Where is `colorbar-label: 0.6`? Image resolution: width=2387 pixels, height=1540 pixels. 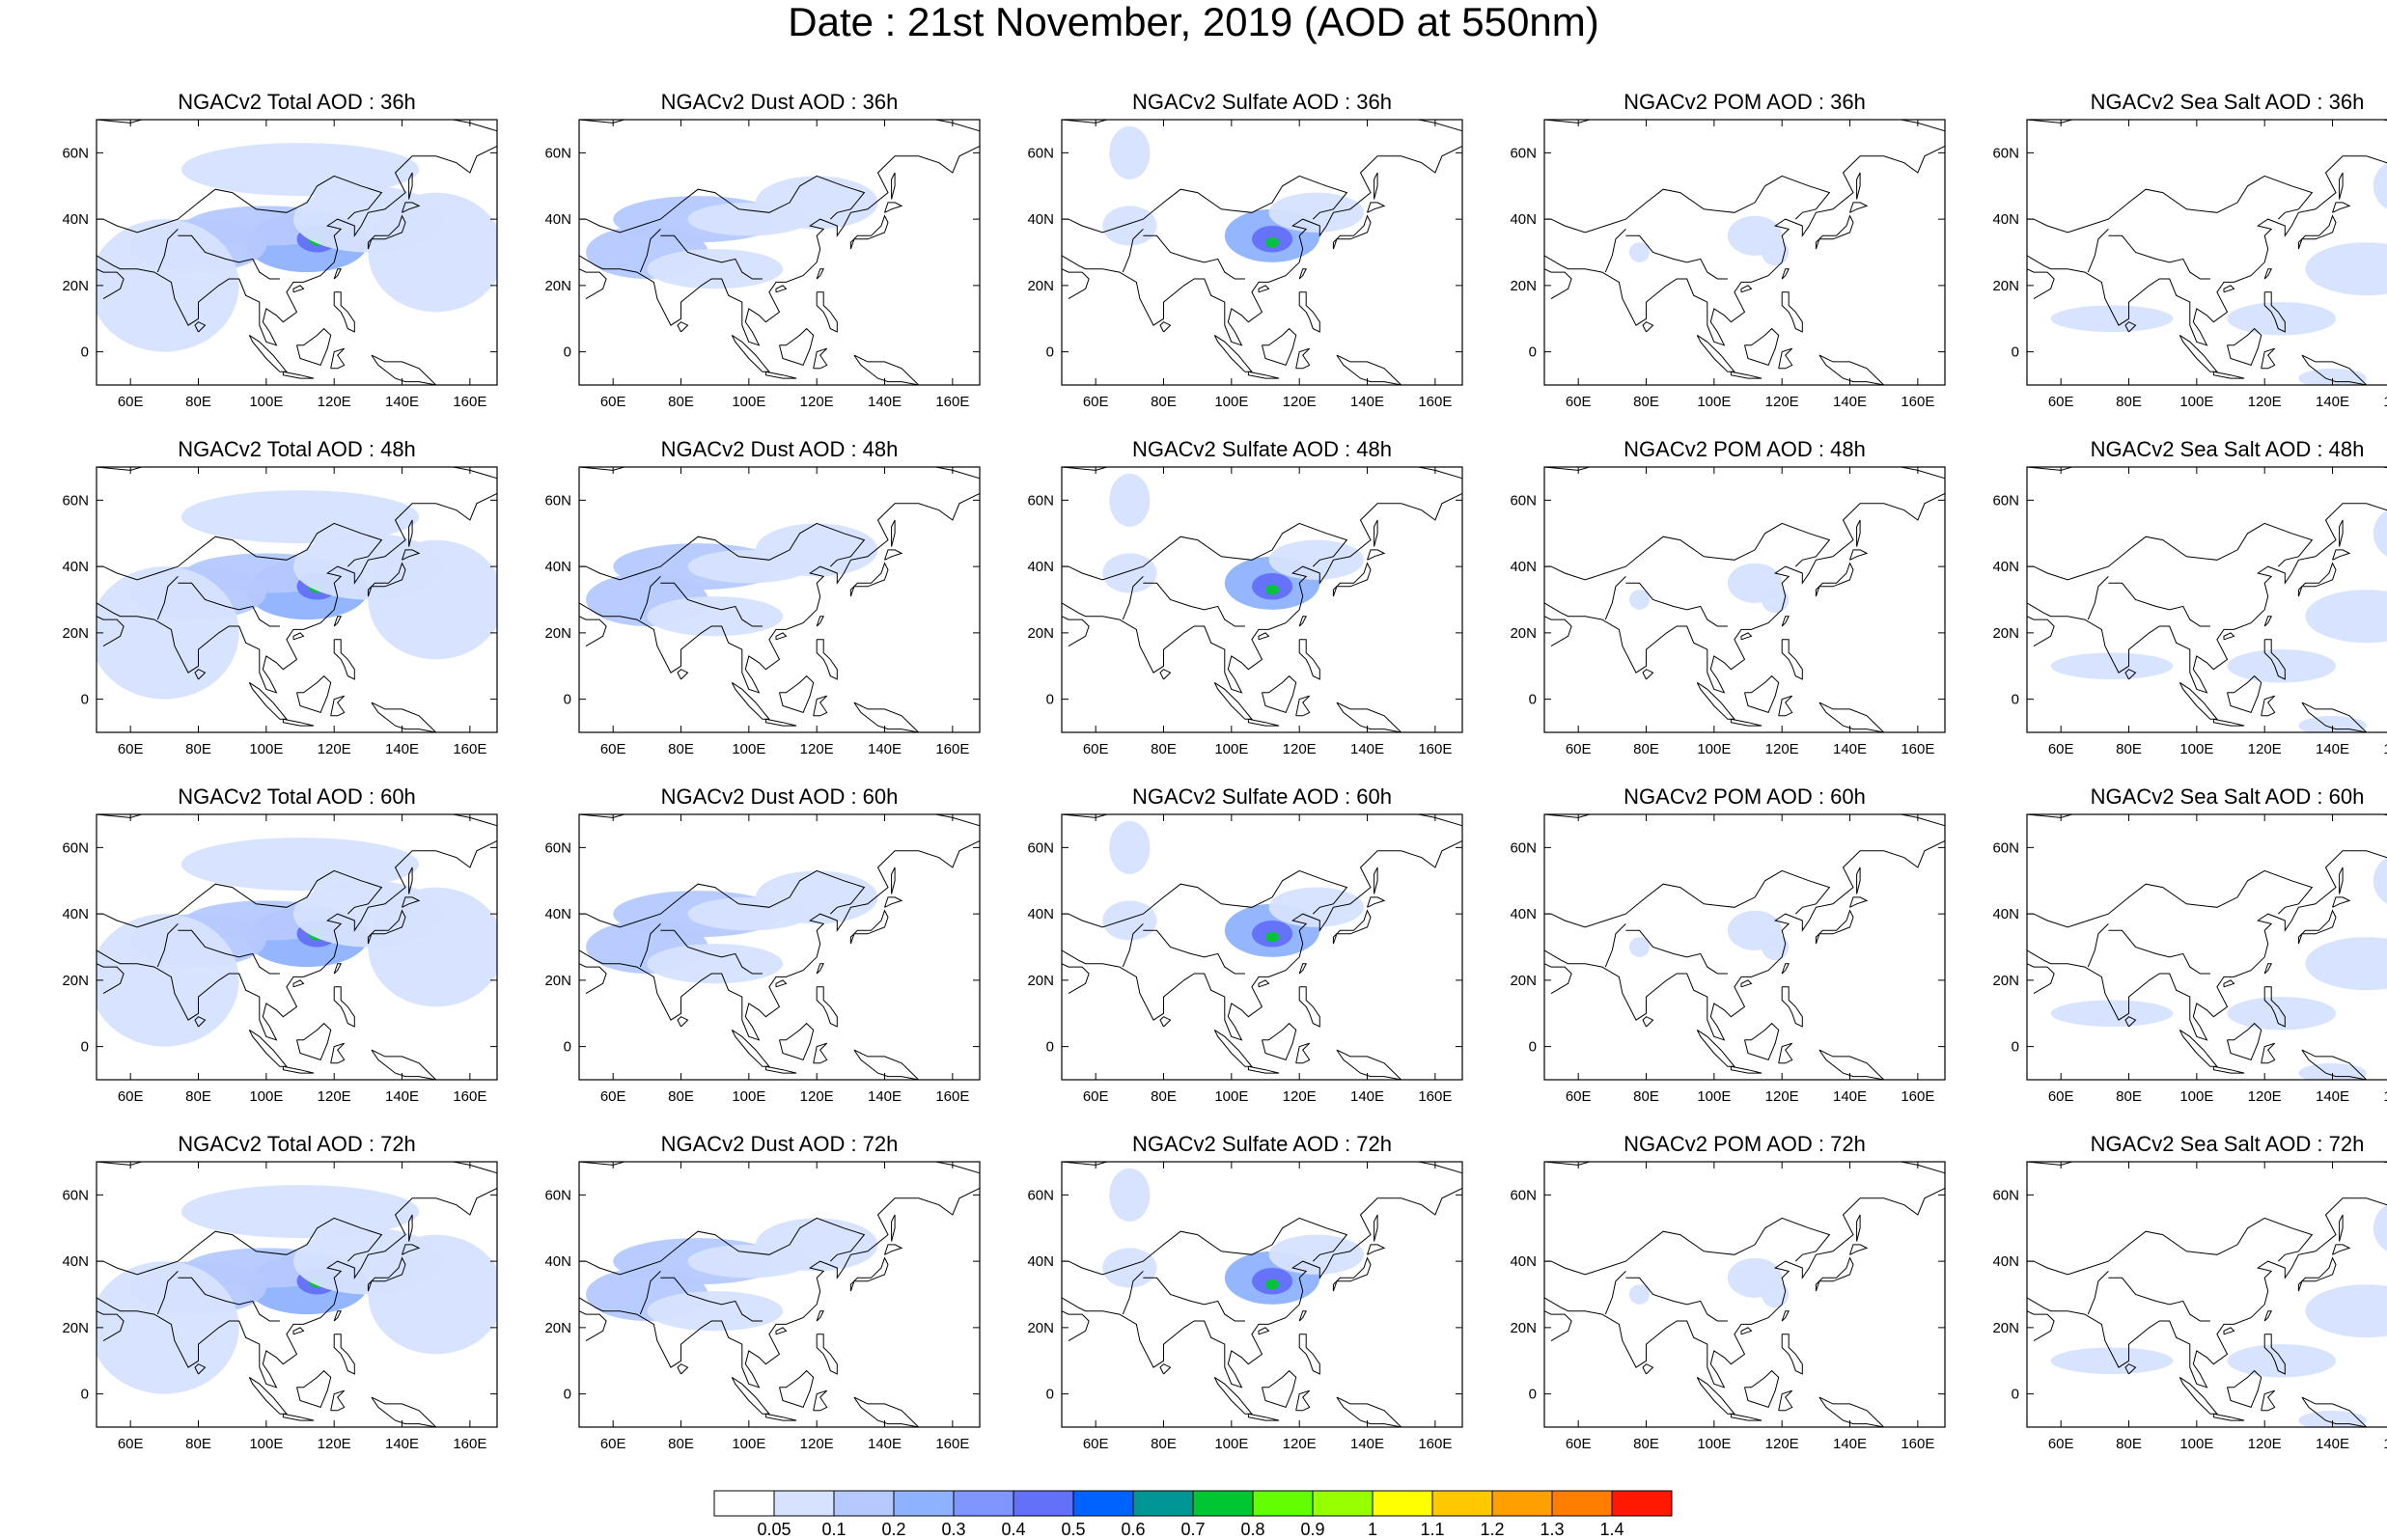 colorbar-label: 0.6 is located at coordinates (1133, 1530).